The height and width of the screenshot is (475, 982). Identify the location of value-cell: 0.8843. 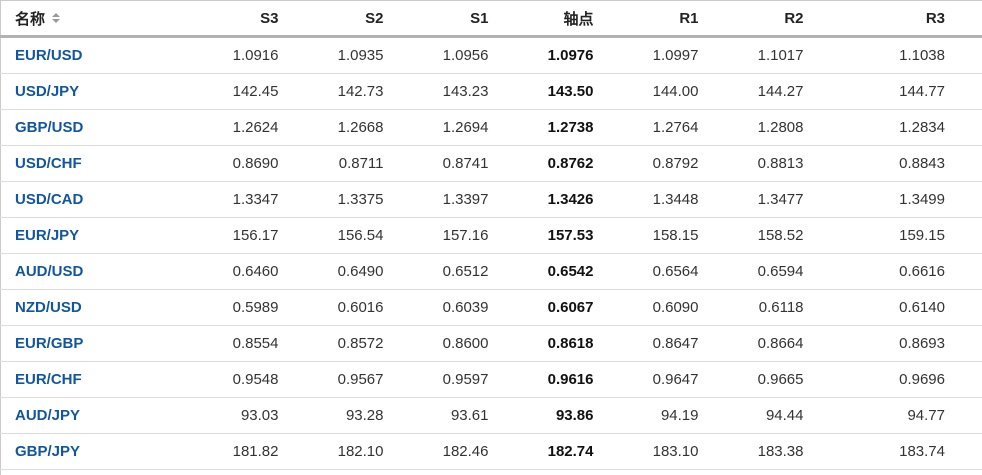
(904, 163).